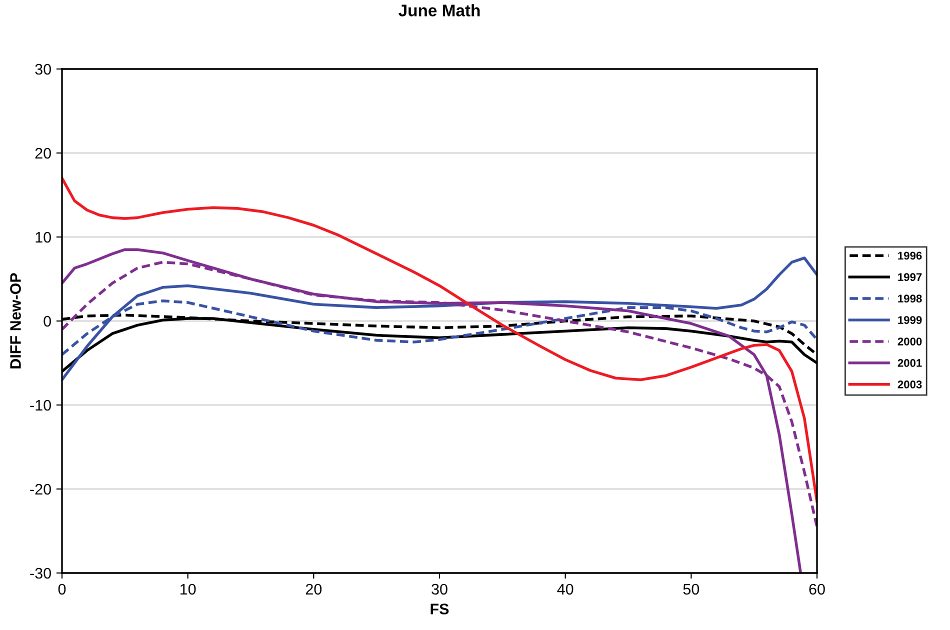  I want to click on legend-label: 2003, so click(910, 384).